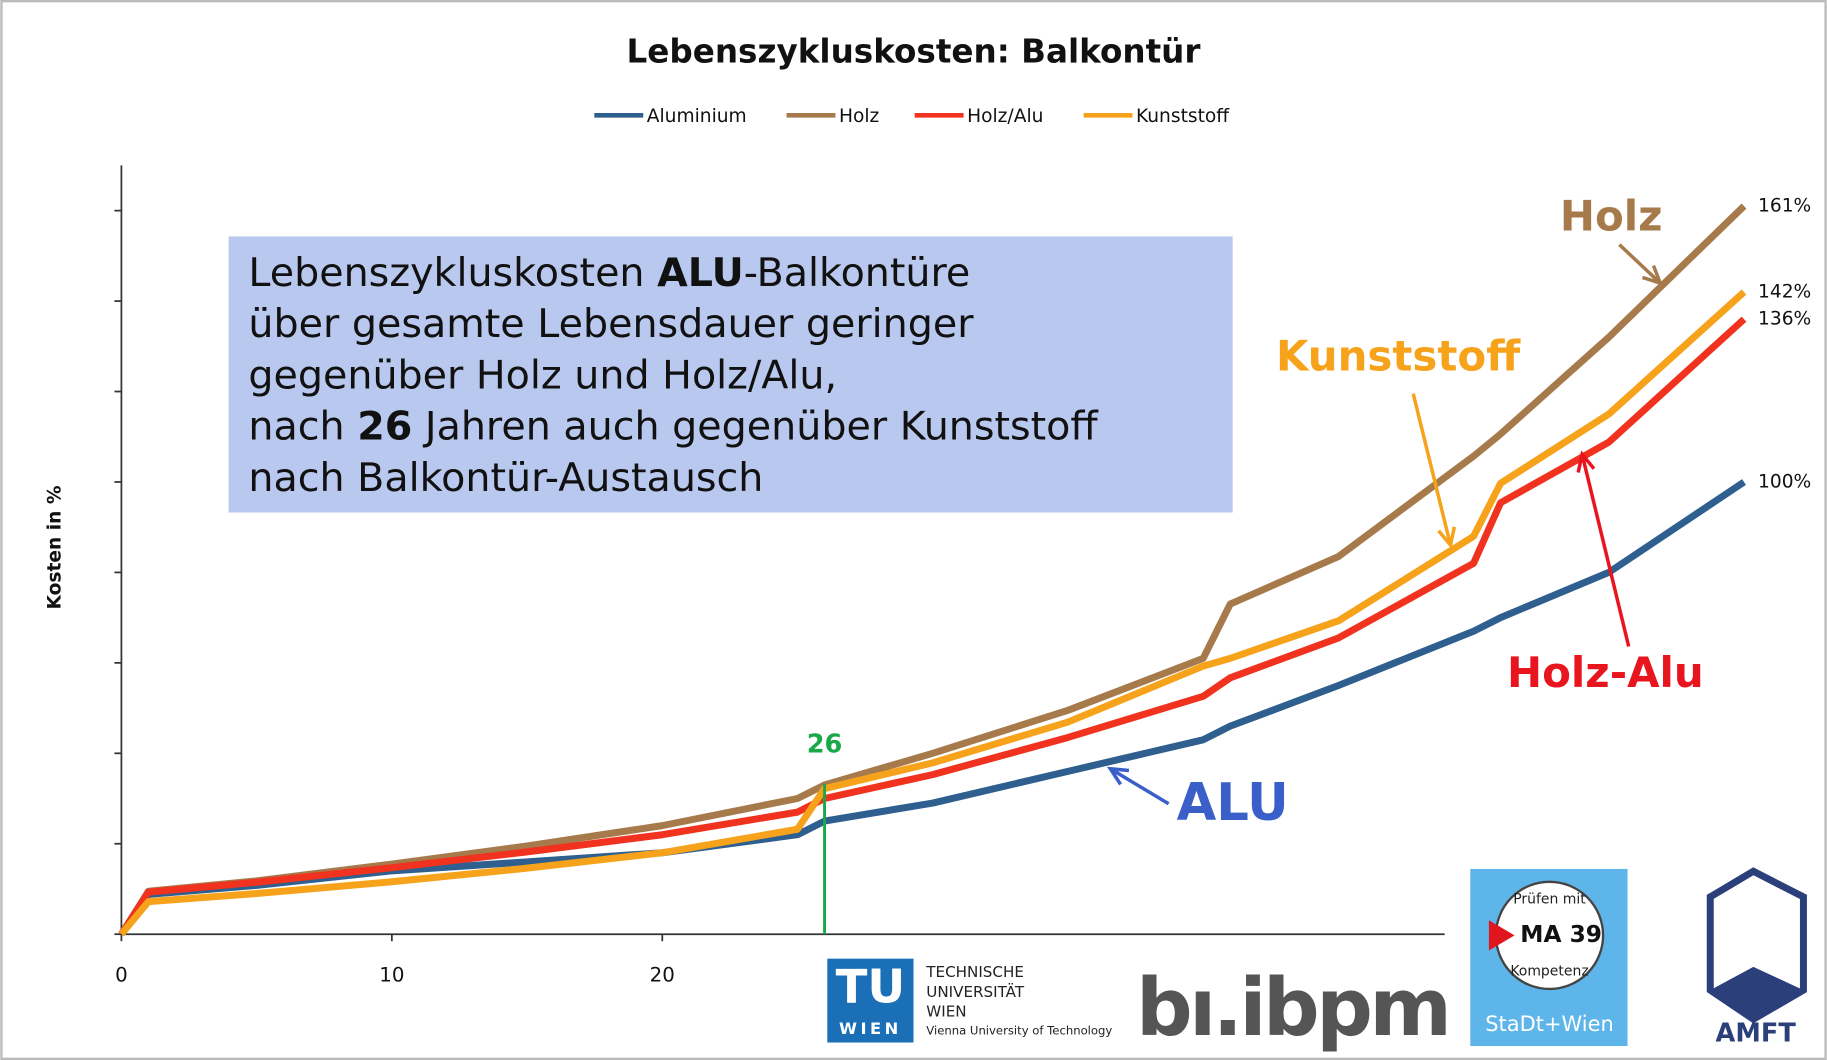 The width and height of the screenshot is (1827, 1060). What do you see at coordinates (384, 426) in the screenshot?
I see `box-text: 26` at bounding box center [384, 426].